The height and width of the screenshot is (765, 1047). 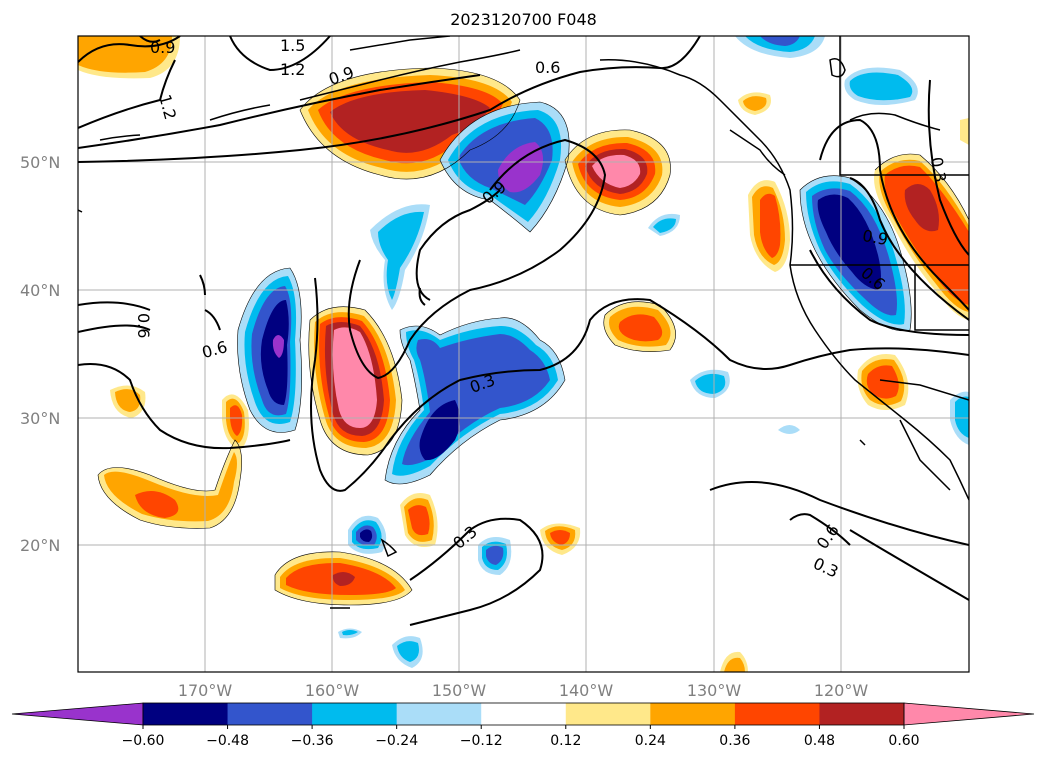 What do you see at coordinates (586, 690) in the screenshot?
I see `lon-label: 140°W` at bounding box center [586, 690].